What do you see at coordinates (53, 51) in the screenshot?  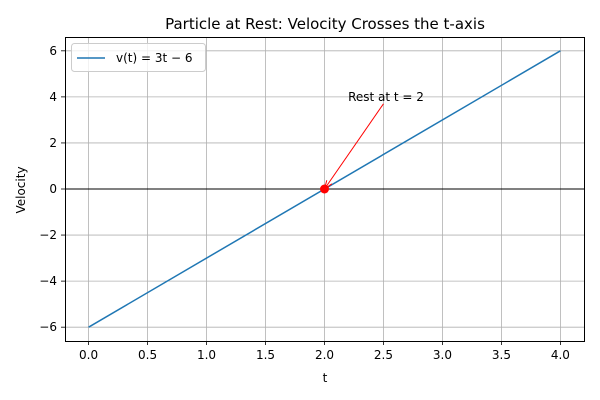 I see `y-tick-label: 6` at bounding box center [53, 51].